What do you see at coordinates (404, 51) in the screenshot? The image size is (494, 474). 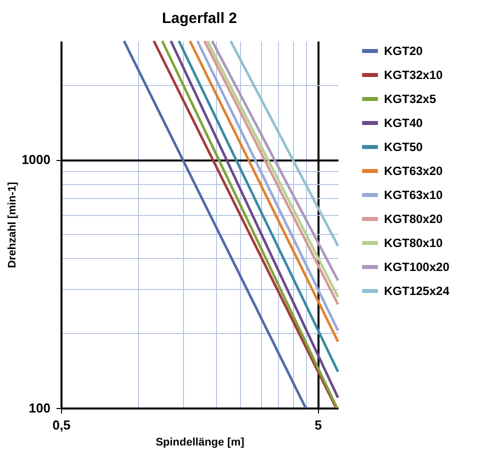 I see `legend-label: KGT20` at bounding box center [404, 51].